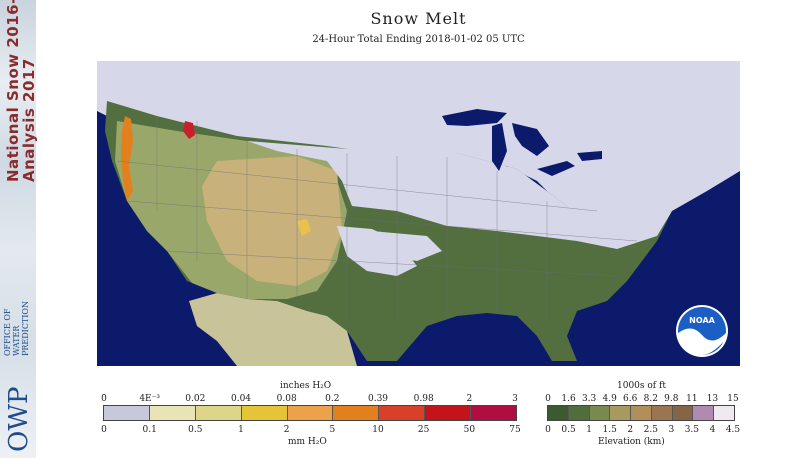 The width and height of the screenshot is (801, 458). What do you see at coordinates (189, 130) in the screenshot?
I see `idaho-melt` at bounding box center [189, 130].